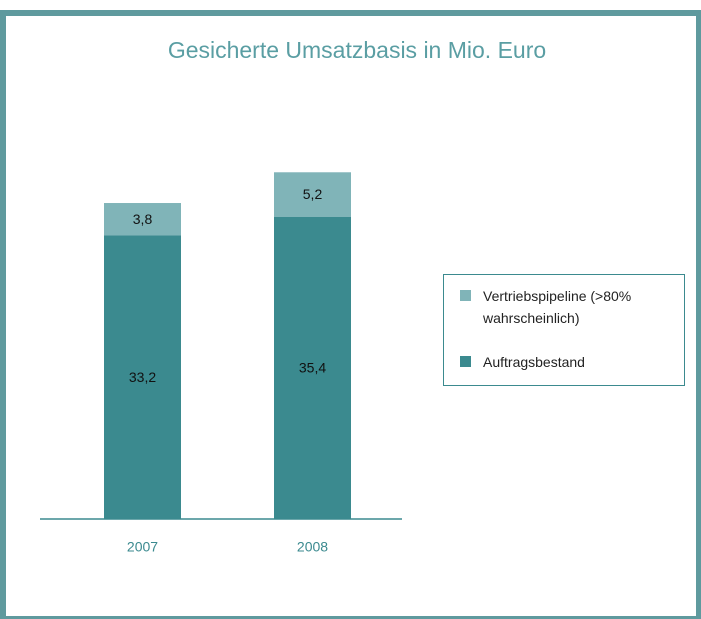  I want to click on frame-right, so click(698, 314).